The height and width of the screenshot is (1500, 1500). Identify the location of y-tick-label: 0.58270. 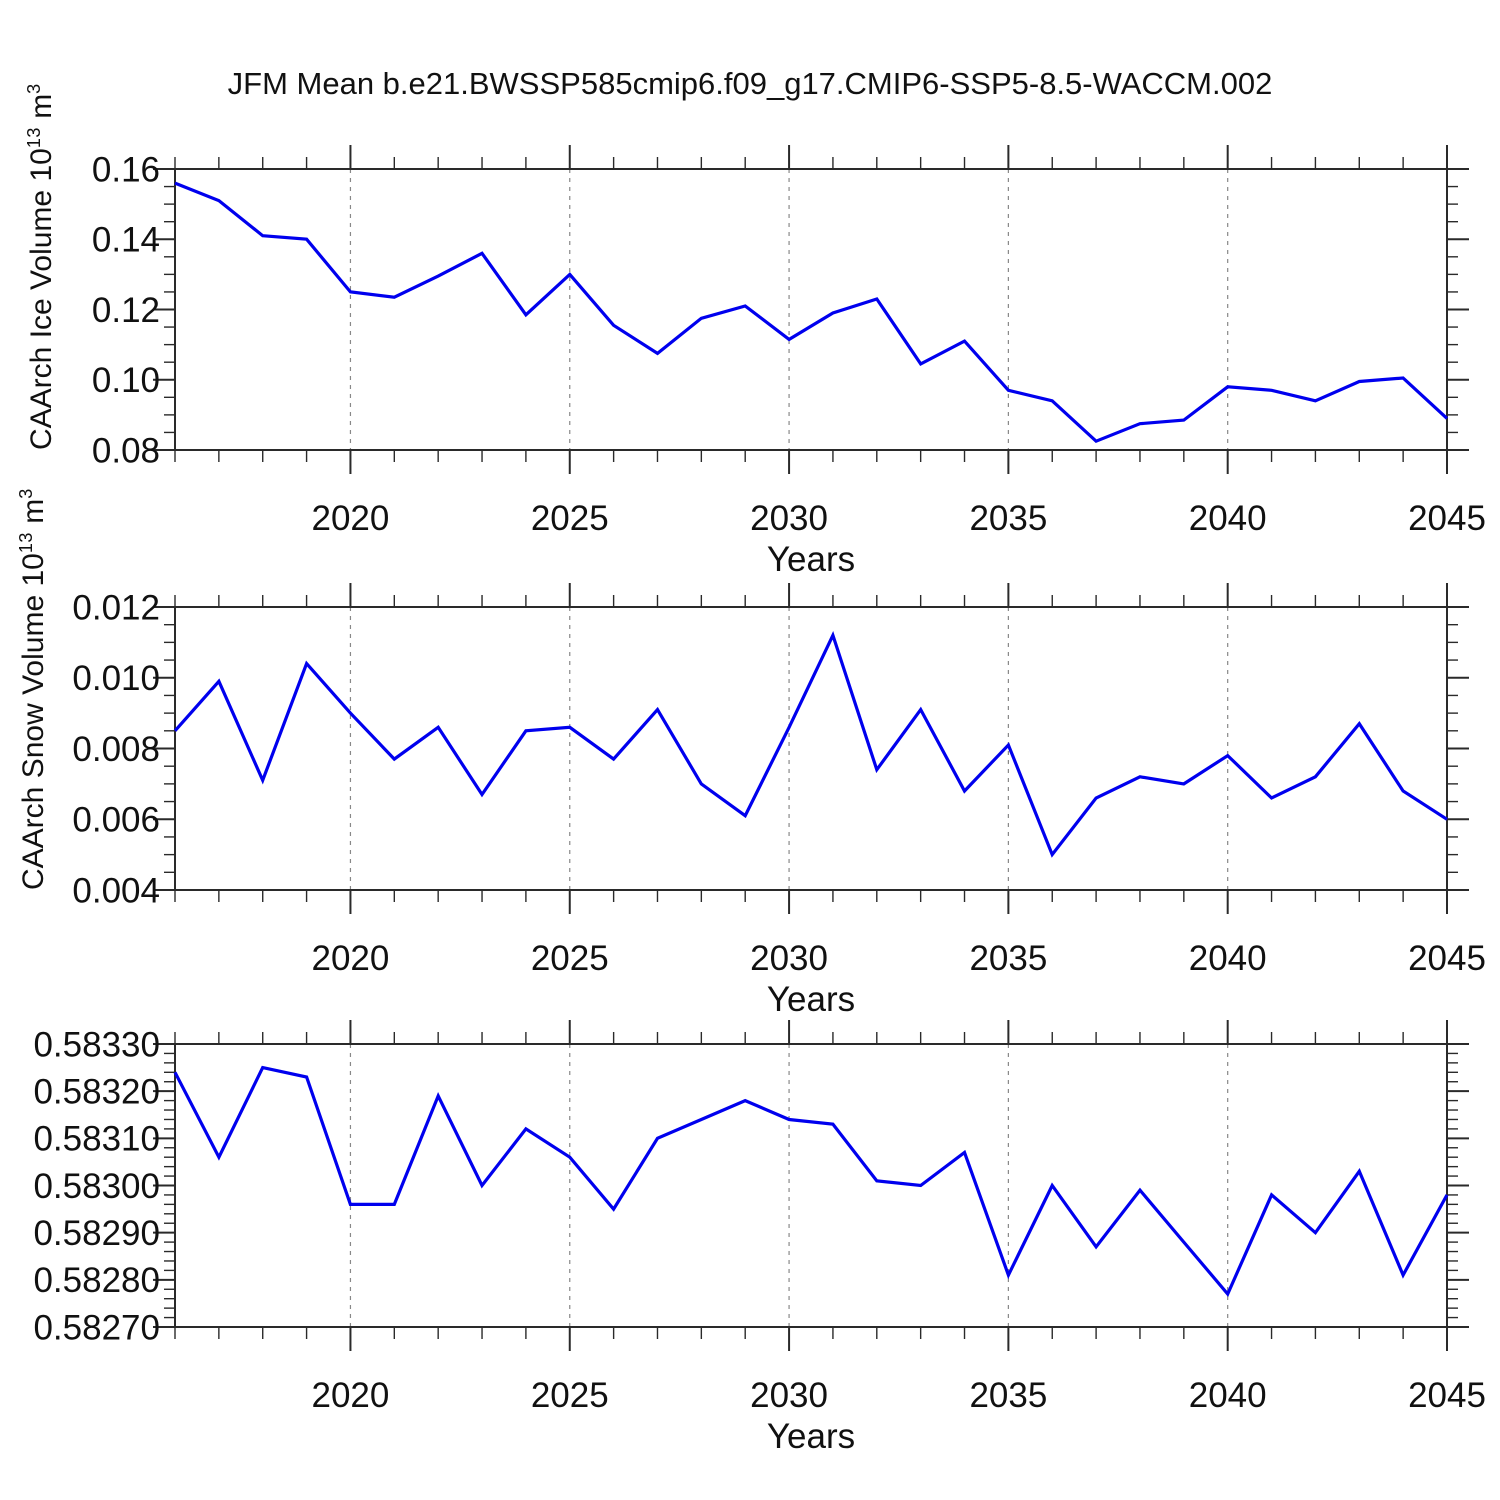
(96, 1327).